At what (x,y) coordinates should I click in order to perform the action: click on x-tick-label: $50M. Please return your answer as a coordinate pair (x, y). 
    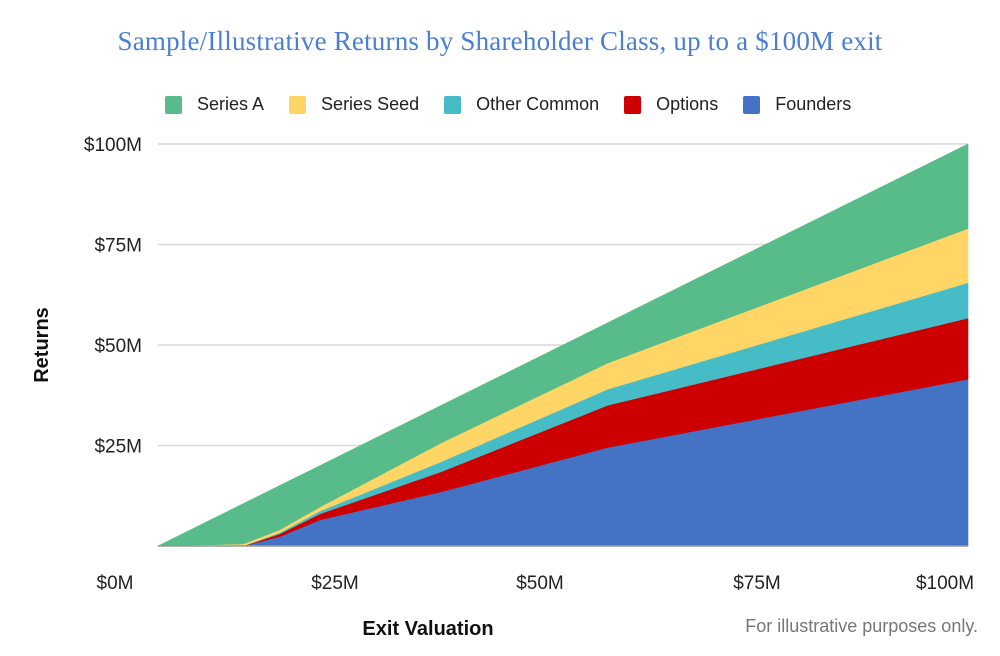
    Looking at the image, I should click on (540, 583).